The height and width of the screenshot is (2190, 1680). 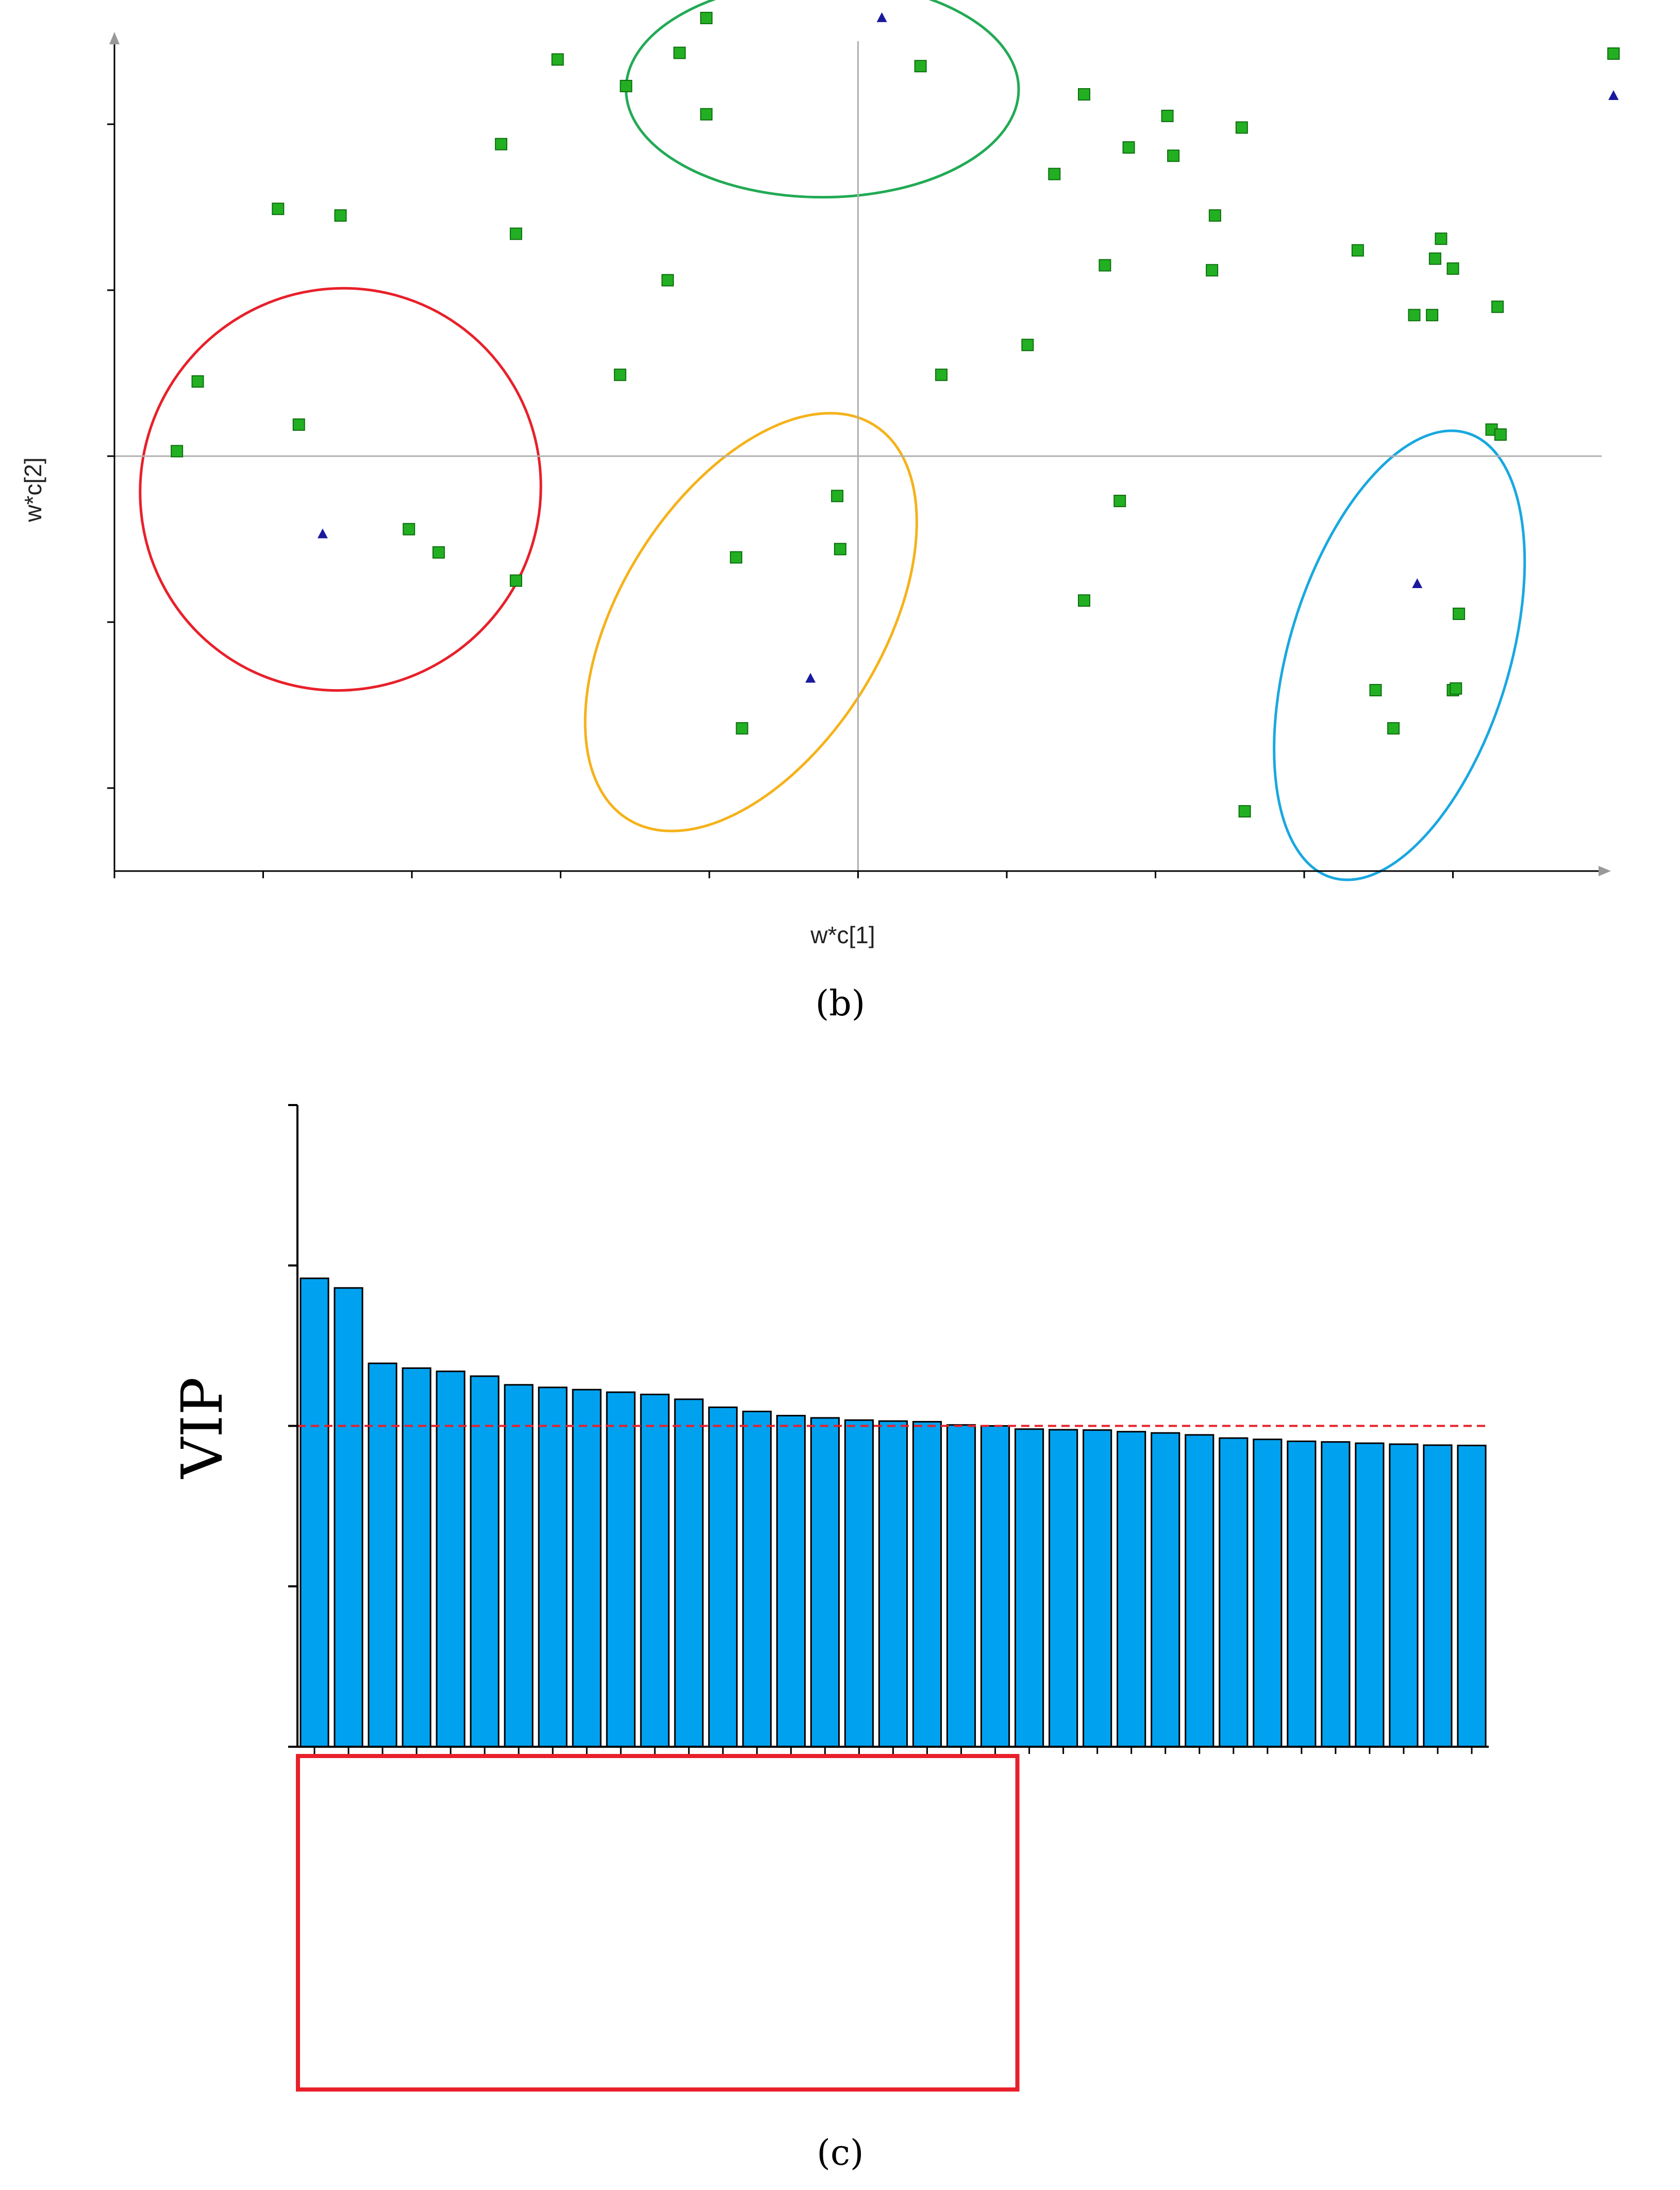 I want to click on x-axis-label: w*c[1], so click(x=842, y=935).